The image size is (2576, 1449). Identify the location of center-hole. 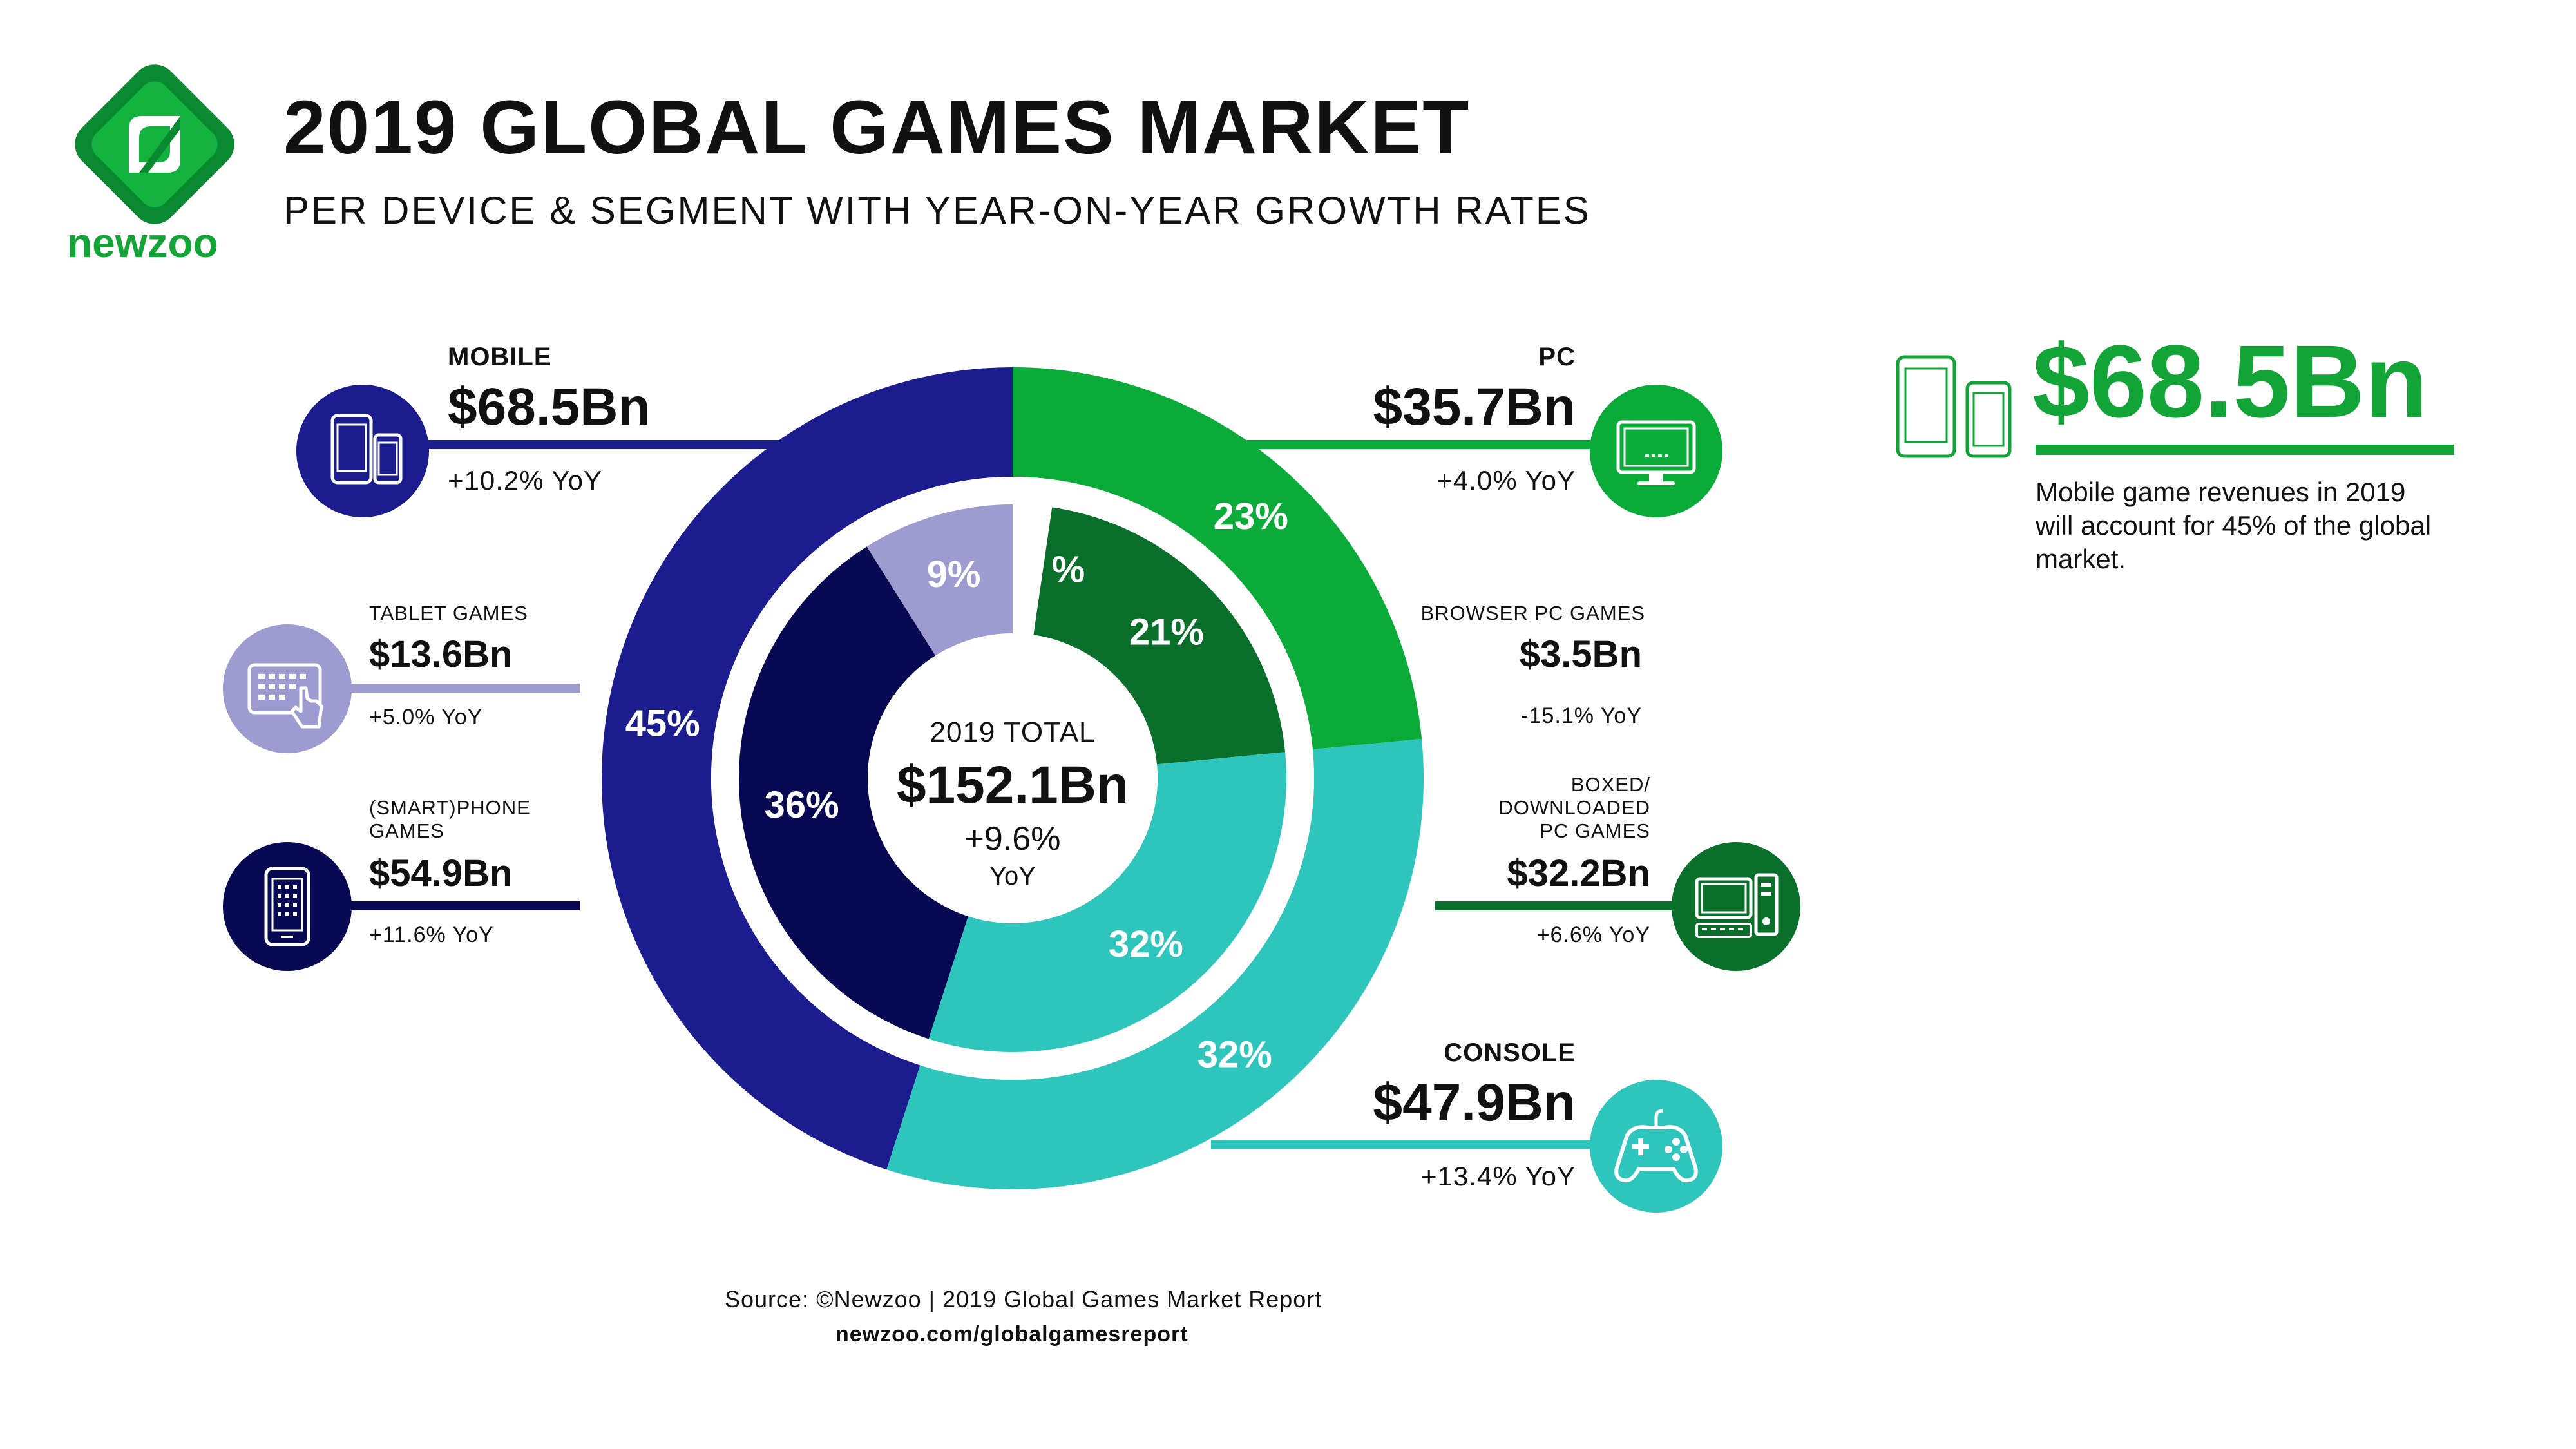
(1013, 778).